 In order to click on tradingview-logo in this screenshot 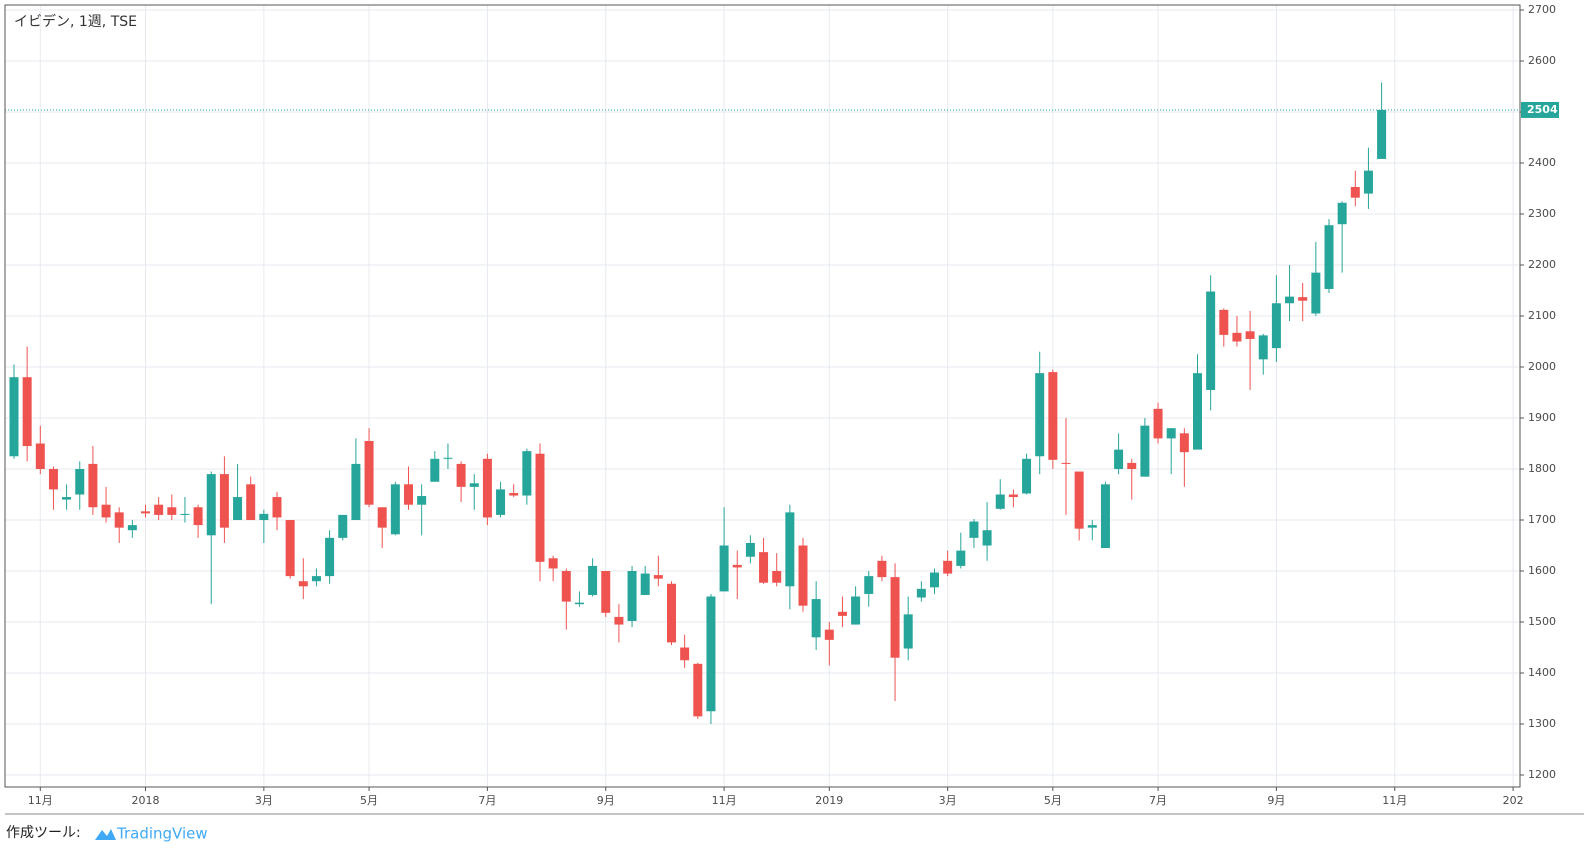, I will do `click(105, 834)`.